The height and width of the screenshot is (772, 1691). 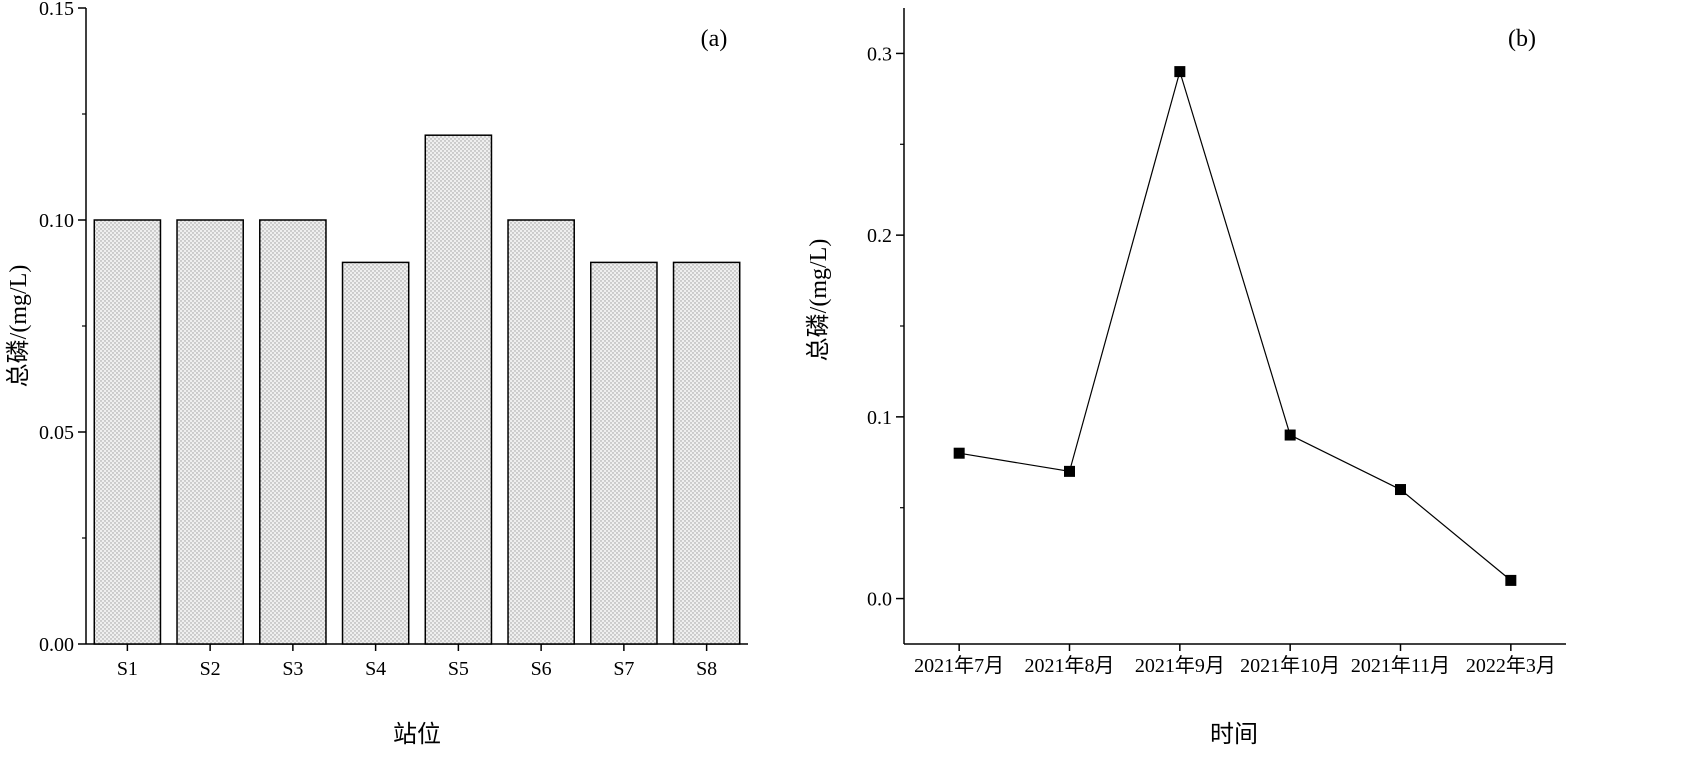 What do you see at coordinates (706, 453) in the screenshot?
I see `bar-s8` at bounding box center [706, 453].